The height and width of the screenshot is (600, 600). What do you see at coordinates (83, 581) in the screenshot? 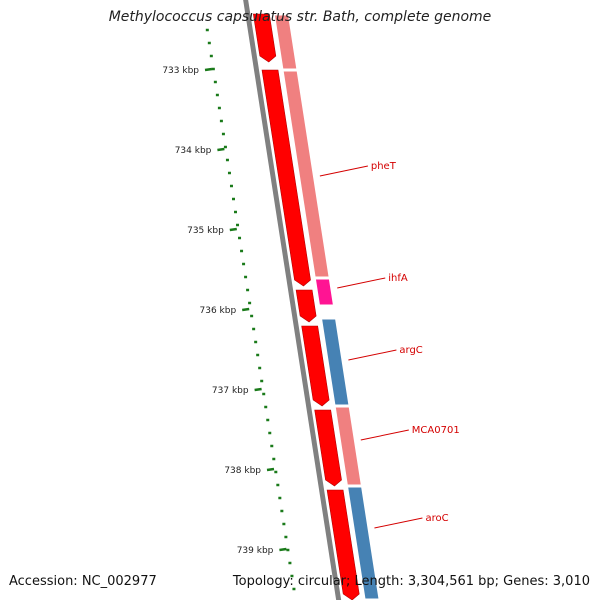
I see `accession-text: Accession: NC_002977` at bounding box center [83, 581].